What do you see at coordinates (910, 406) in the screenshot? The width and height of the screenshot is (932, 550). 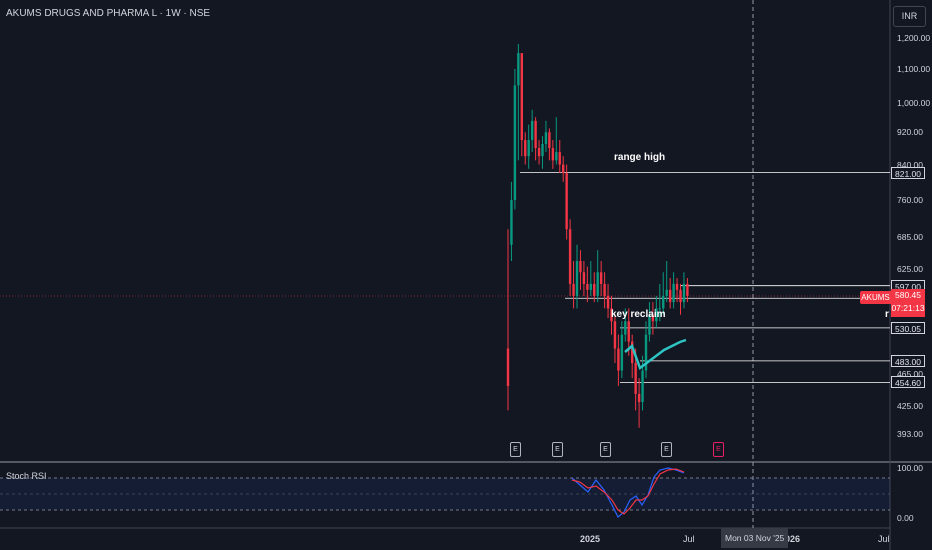 I see `price-tick: 425.00` at bounding box center [910, 406].